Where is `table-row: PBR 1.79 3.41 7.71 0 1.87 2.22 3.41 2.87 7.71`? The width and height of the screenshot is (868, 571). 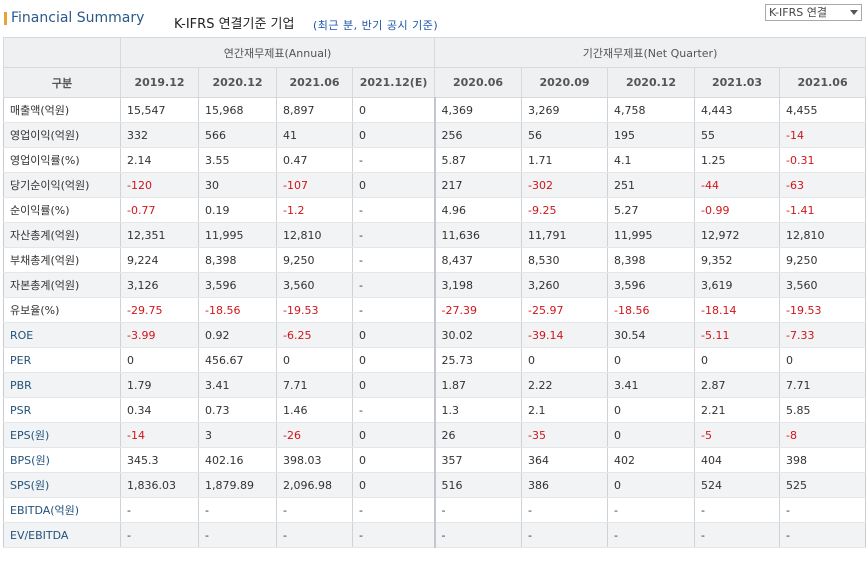 table-row: PBR 1.79 3.41 7.71 0 1.87 2.22 3.41 2.87 7.71 is located at coordinates (435, 385).